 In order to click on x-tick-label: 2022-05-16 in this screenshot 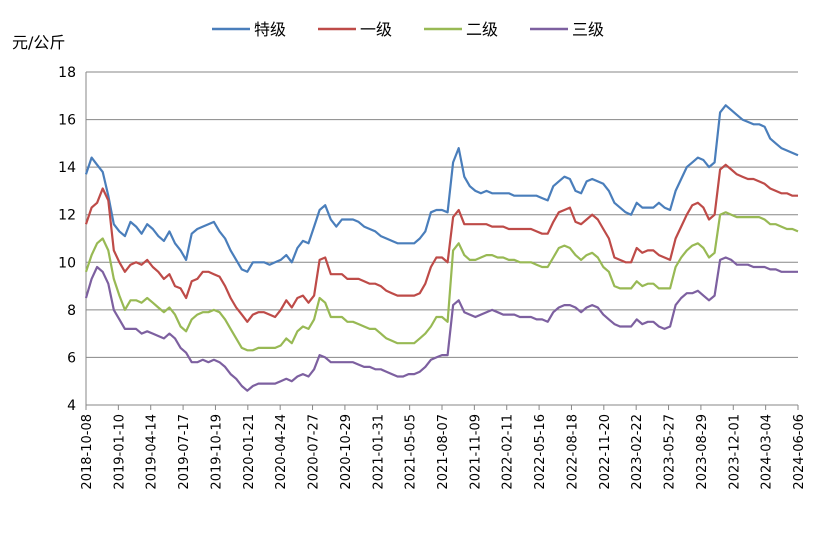, I will do `click(540, 452)`.